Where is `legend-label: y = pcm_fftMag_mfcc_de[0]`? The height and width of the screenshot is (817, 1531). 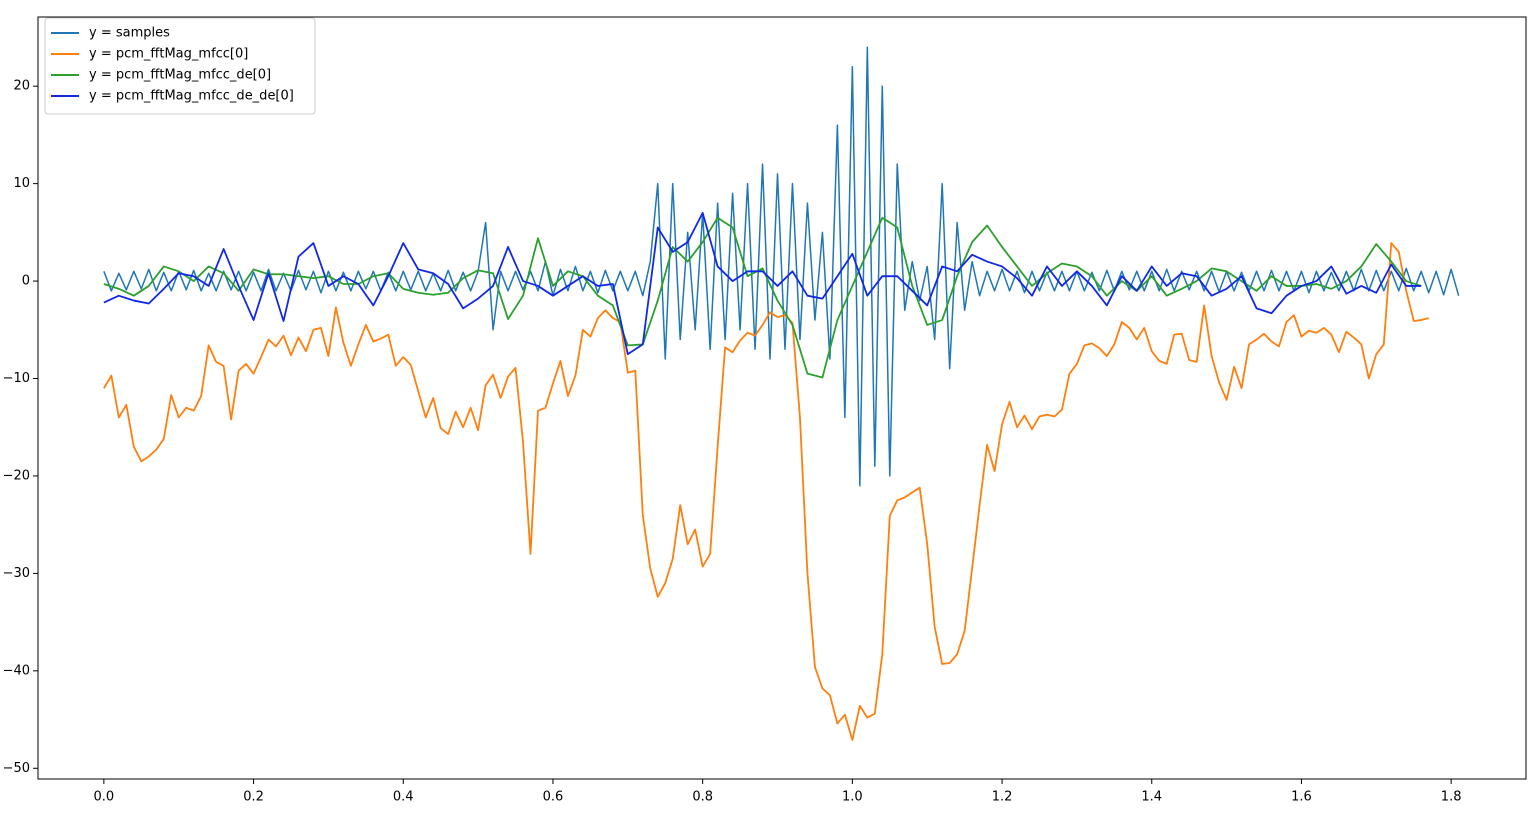
legend-label: y = pcm_fftMag_mfcc_de[0] is located at coordinates (180, 75).